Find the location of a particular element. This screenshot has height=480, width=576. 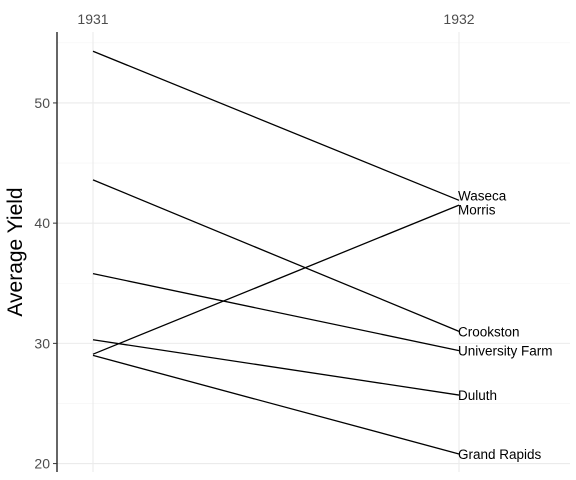

series-label: Crookston is located at coordinates (489, 331).